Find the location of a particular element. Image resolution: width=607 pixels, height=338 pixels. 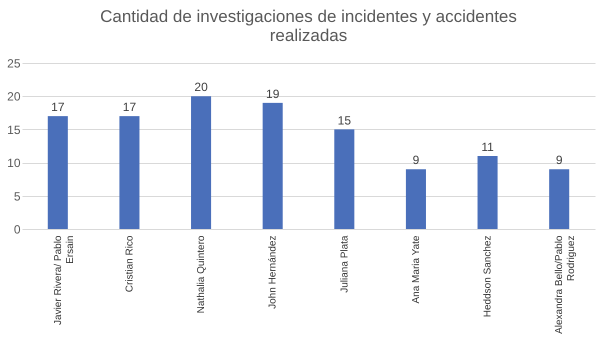

x-tick-label: Cristian Rico is located at coordinates (130, 263).